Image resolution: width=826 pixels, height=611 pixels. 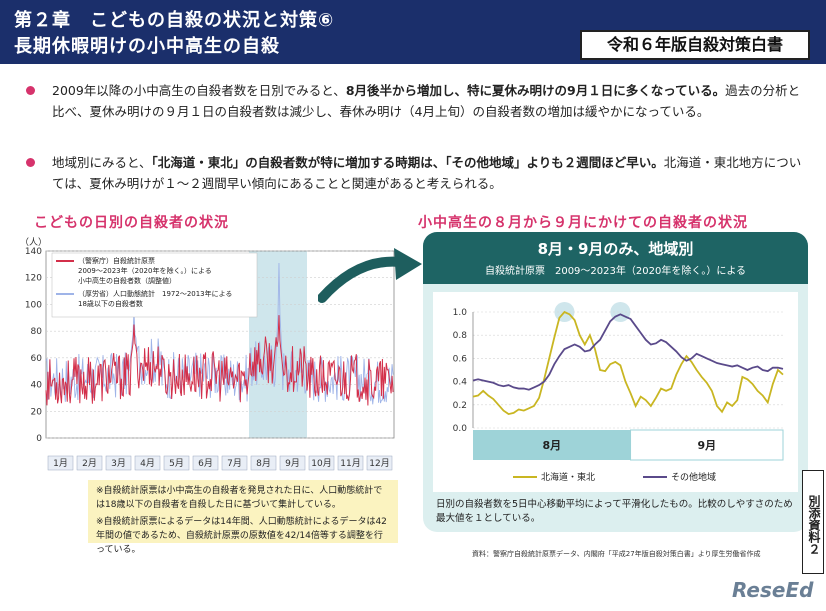 What do you see at coordinates (116, 260) in the screenshot?
I see `legend-label: （警察庁）自殺統計原票` at bounding box center [116, 260].